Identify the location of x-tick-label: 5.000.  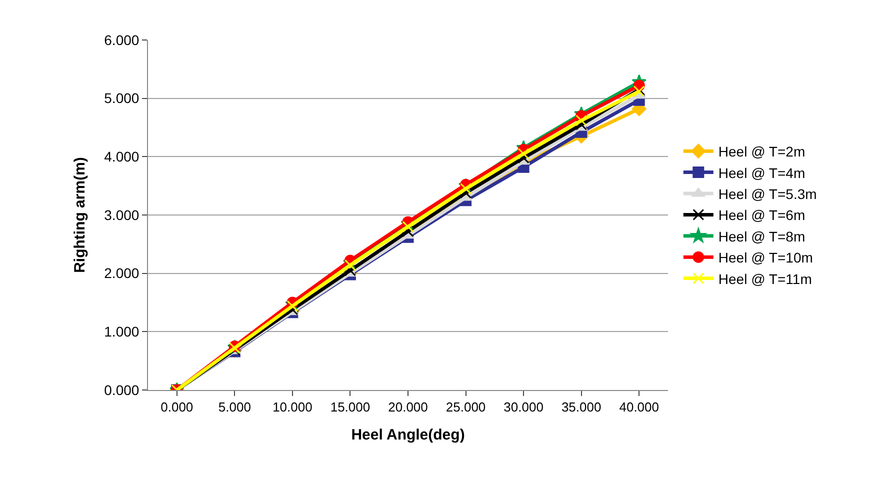
(234, 407).